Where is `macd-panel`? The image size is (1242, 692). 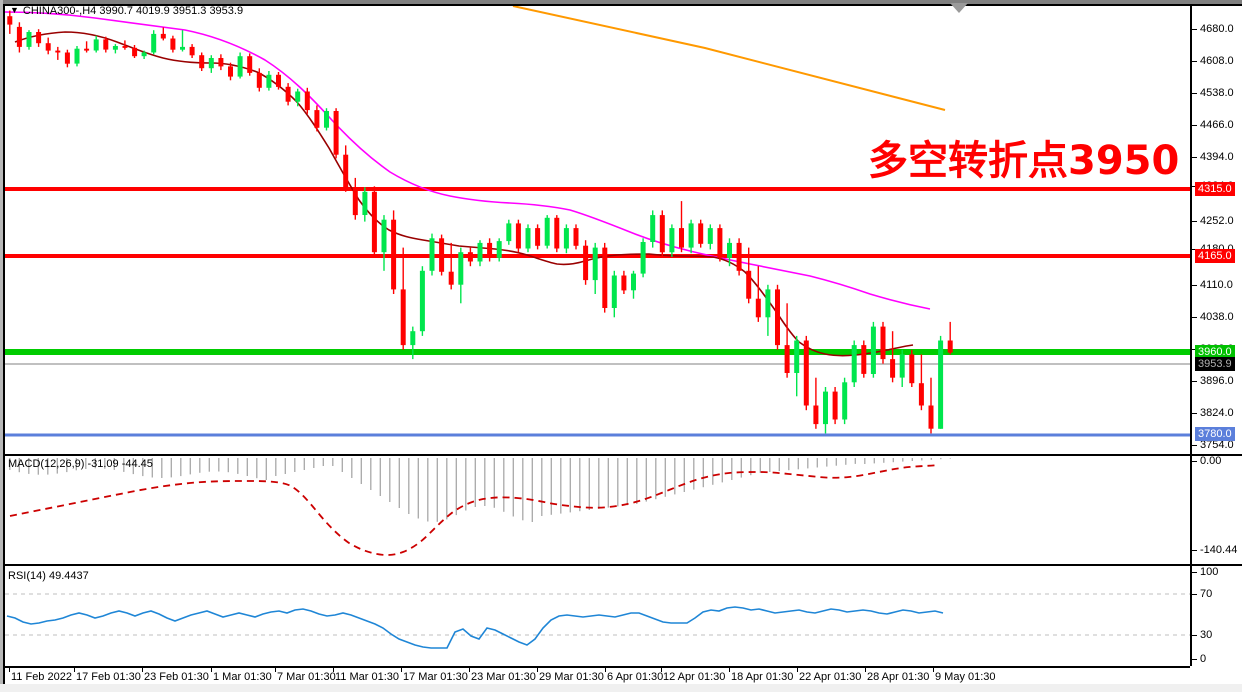 macd-panel is located at coordinates (597, 509).